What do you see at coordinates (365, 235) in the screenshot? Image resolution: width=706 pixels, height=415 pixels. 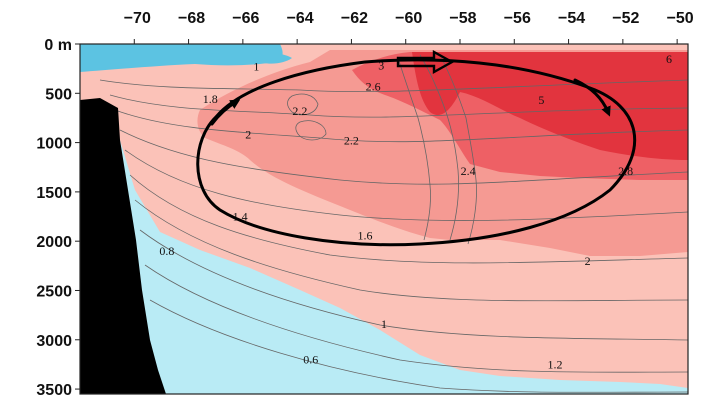 I see `contour-label: 1.6` at bounding box center [365, 235].